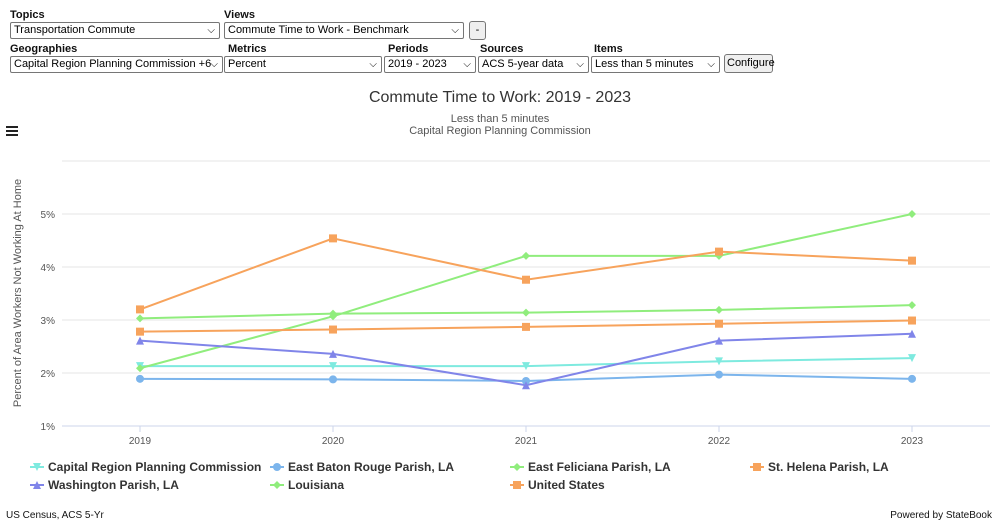  Describe the element at coordinates (113, 64) in the screenshot. I see `geographies-value: Capital Region Planning Commission +6` at that location.